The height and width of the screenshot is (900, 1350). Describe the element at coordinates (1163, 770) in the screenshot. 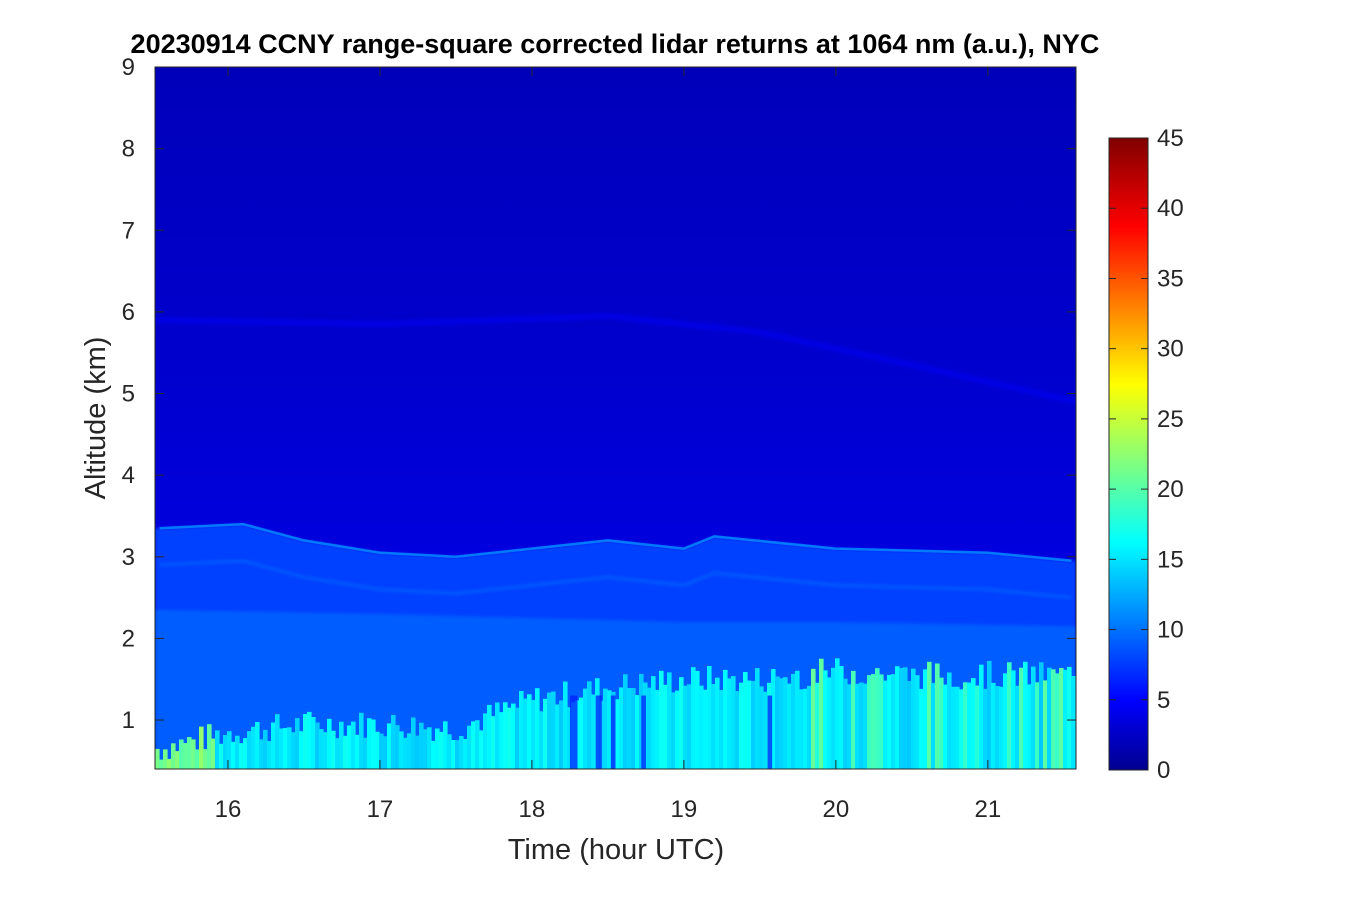

I see `colorbar-tick-label: 0` at that location.